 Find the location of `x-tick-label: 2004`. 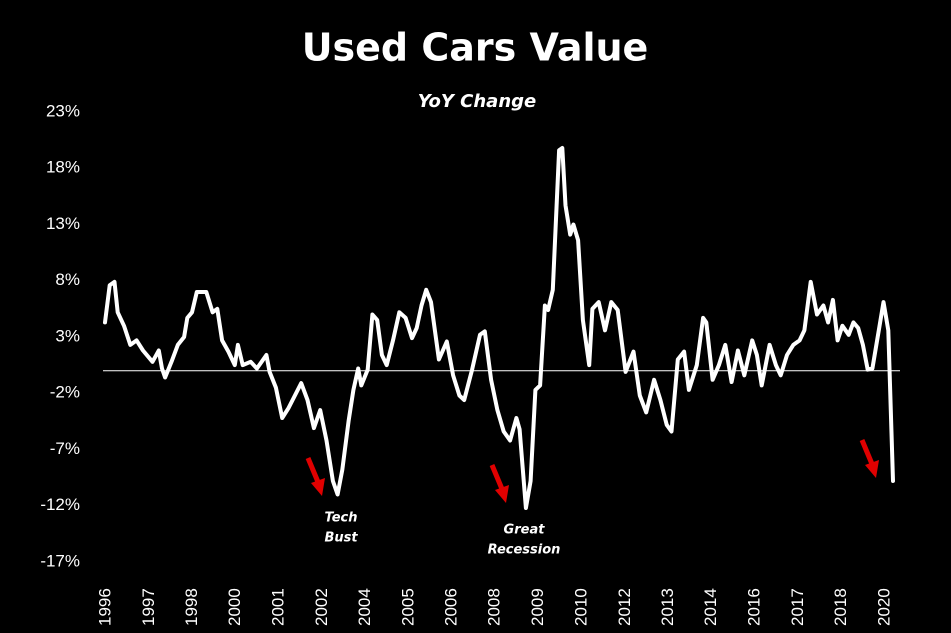

x-tick-label: 2004 is located at coordinates (364, 607).